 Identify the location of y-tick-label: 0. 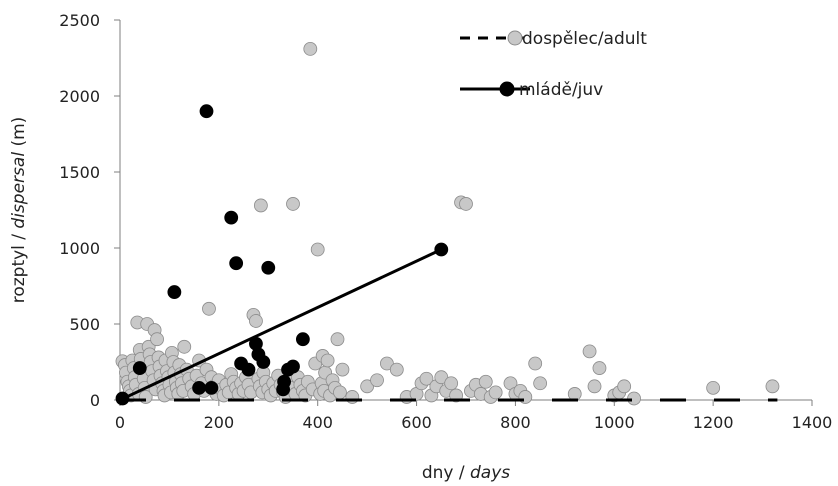
(95, 400).